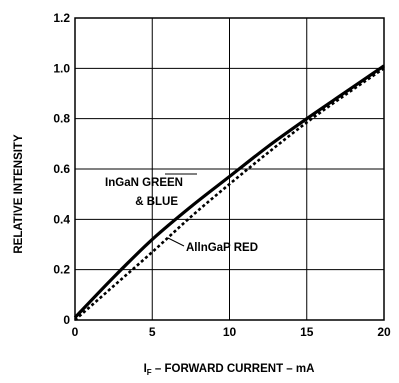 The image size is (399, 383). Describe the element at coordinates (152, 332) in the screenshot. I see `x-tick-label-1: 5` at that location.